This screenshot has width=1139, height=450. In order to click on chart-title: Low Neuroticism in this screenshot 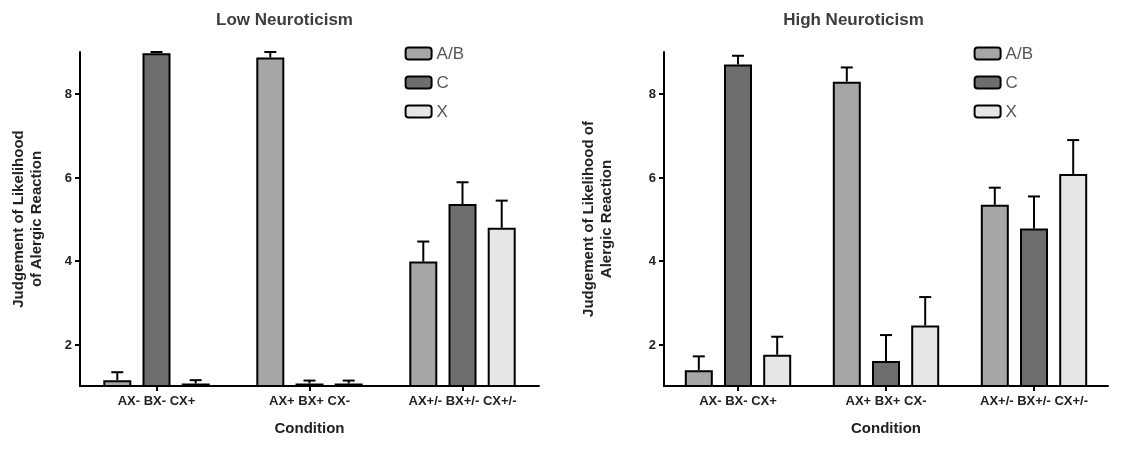, I will do `click(284, 19)`.